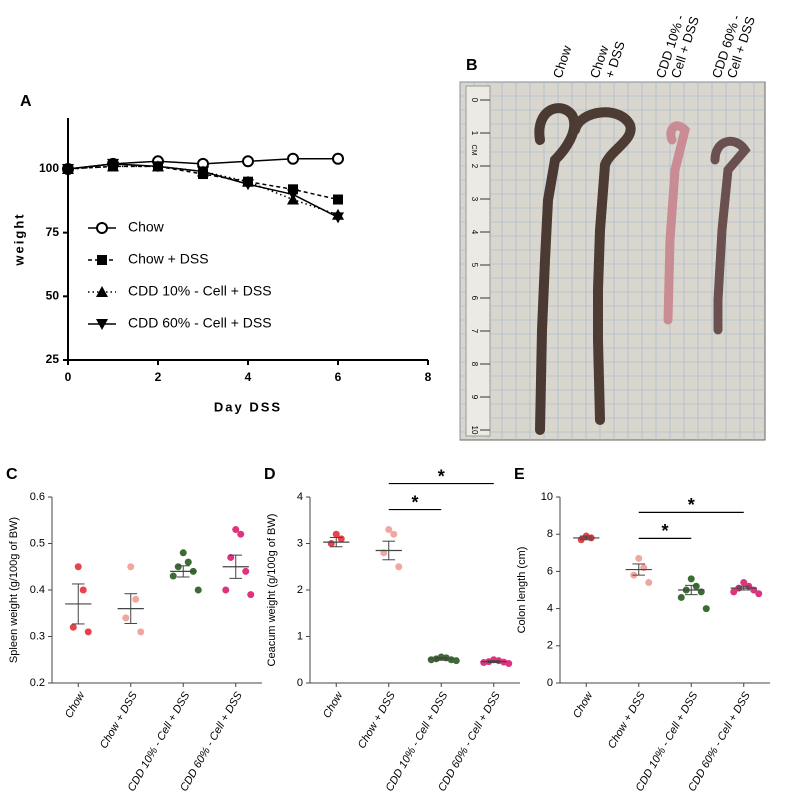 The image size is (800, 799). Describe the element at coordinates (473, 150) in the screenshot. I see `ruler-unit: CM` at that location.